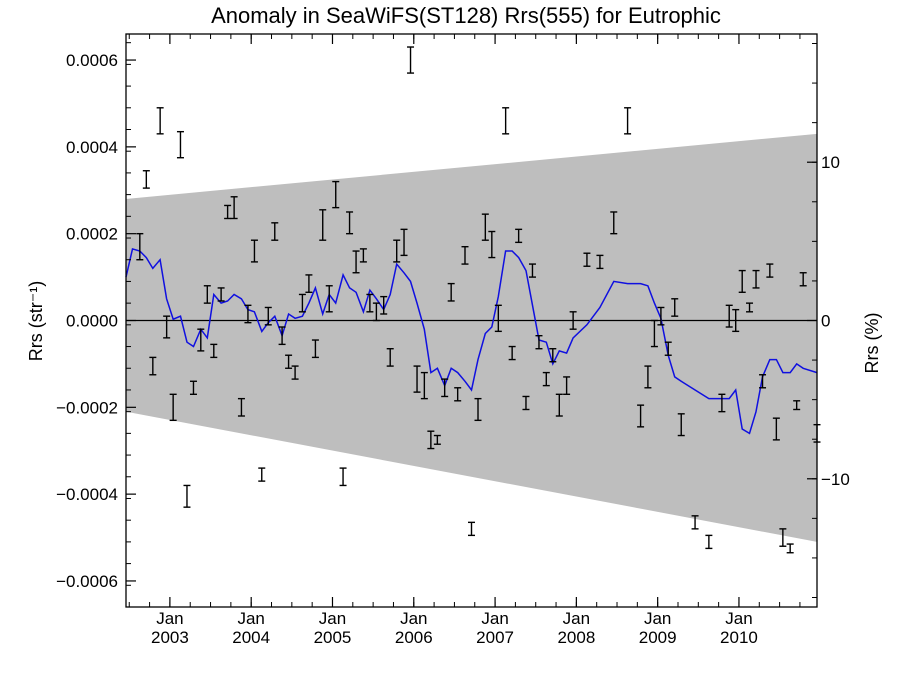  I want to click on y-tick-label: −0.0002, so click(87, 407).